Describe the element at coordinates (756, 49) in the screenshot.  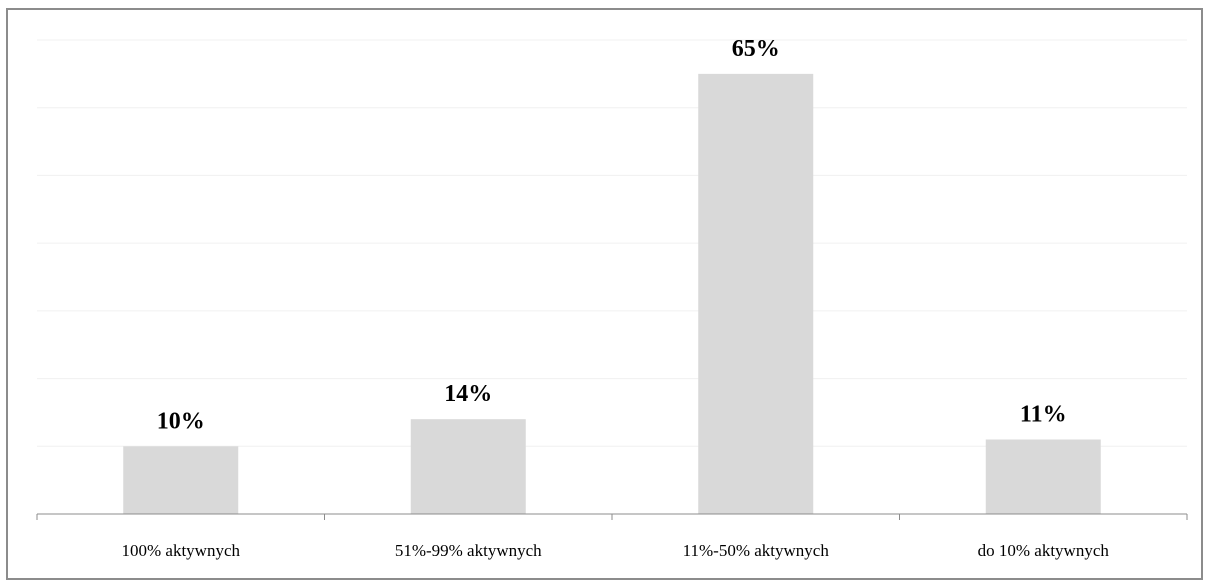
I see `data-label: 65%` at that location.